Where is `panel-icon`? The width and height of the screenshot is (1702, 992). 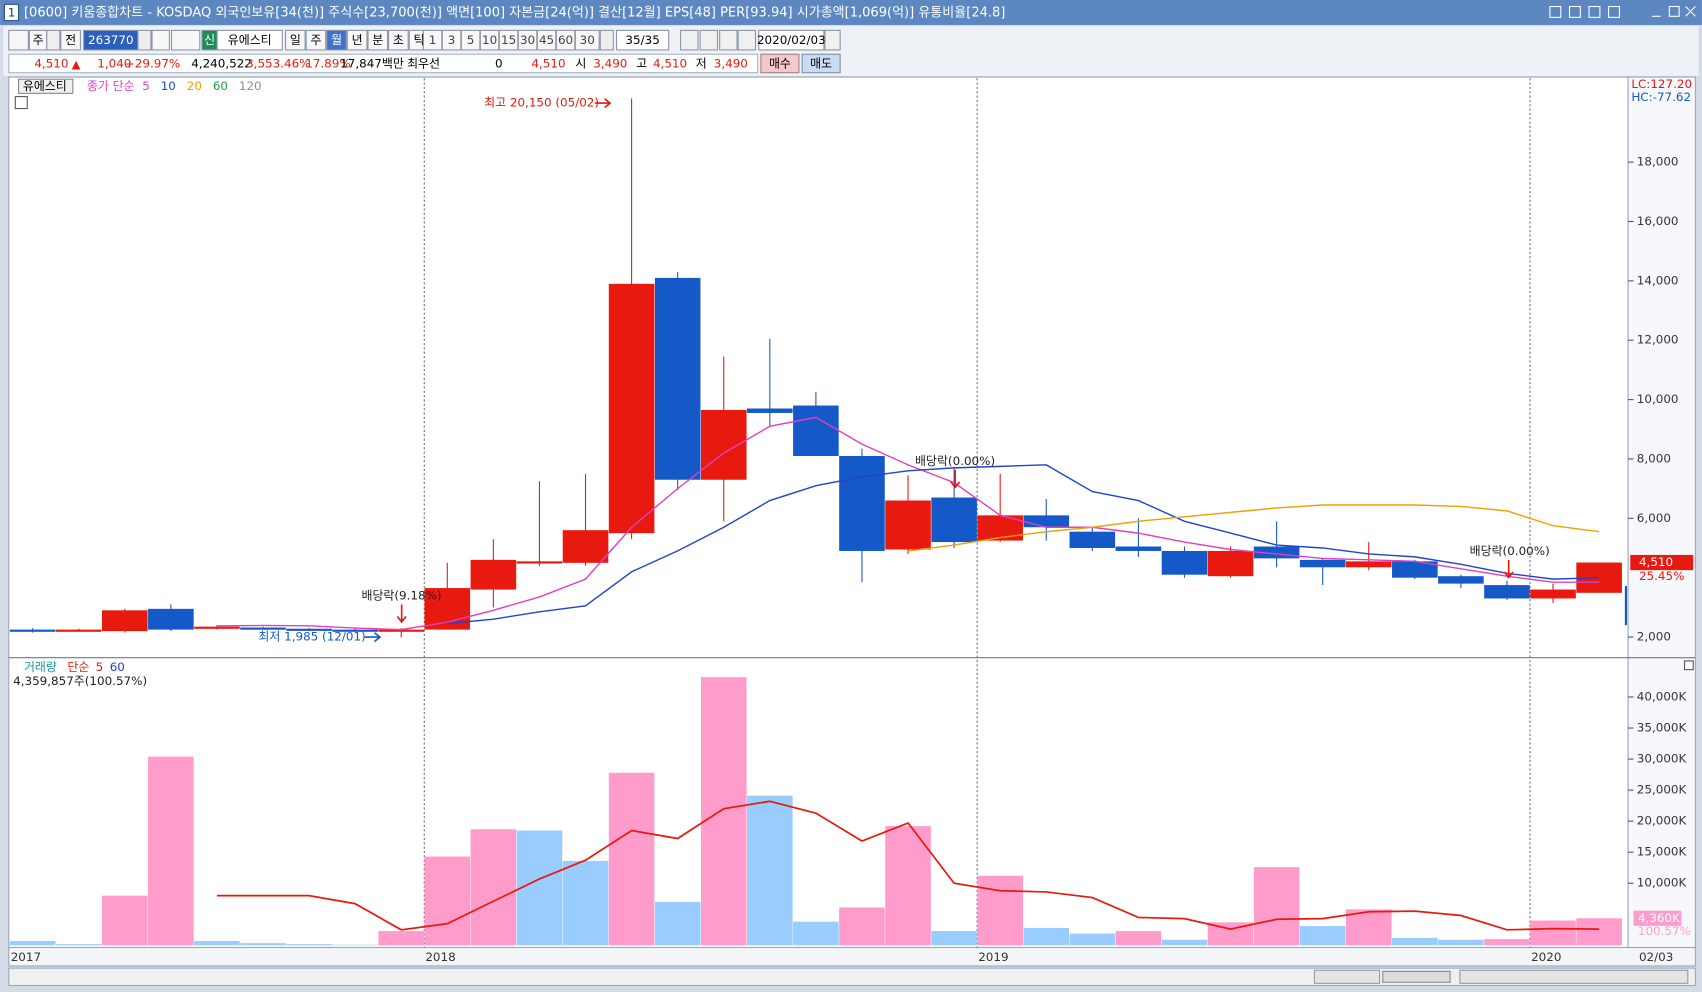
panel-icon is located at coordinates (1688, 665).